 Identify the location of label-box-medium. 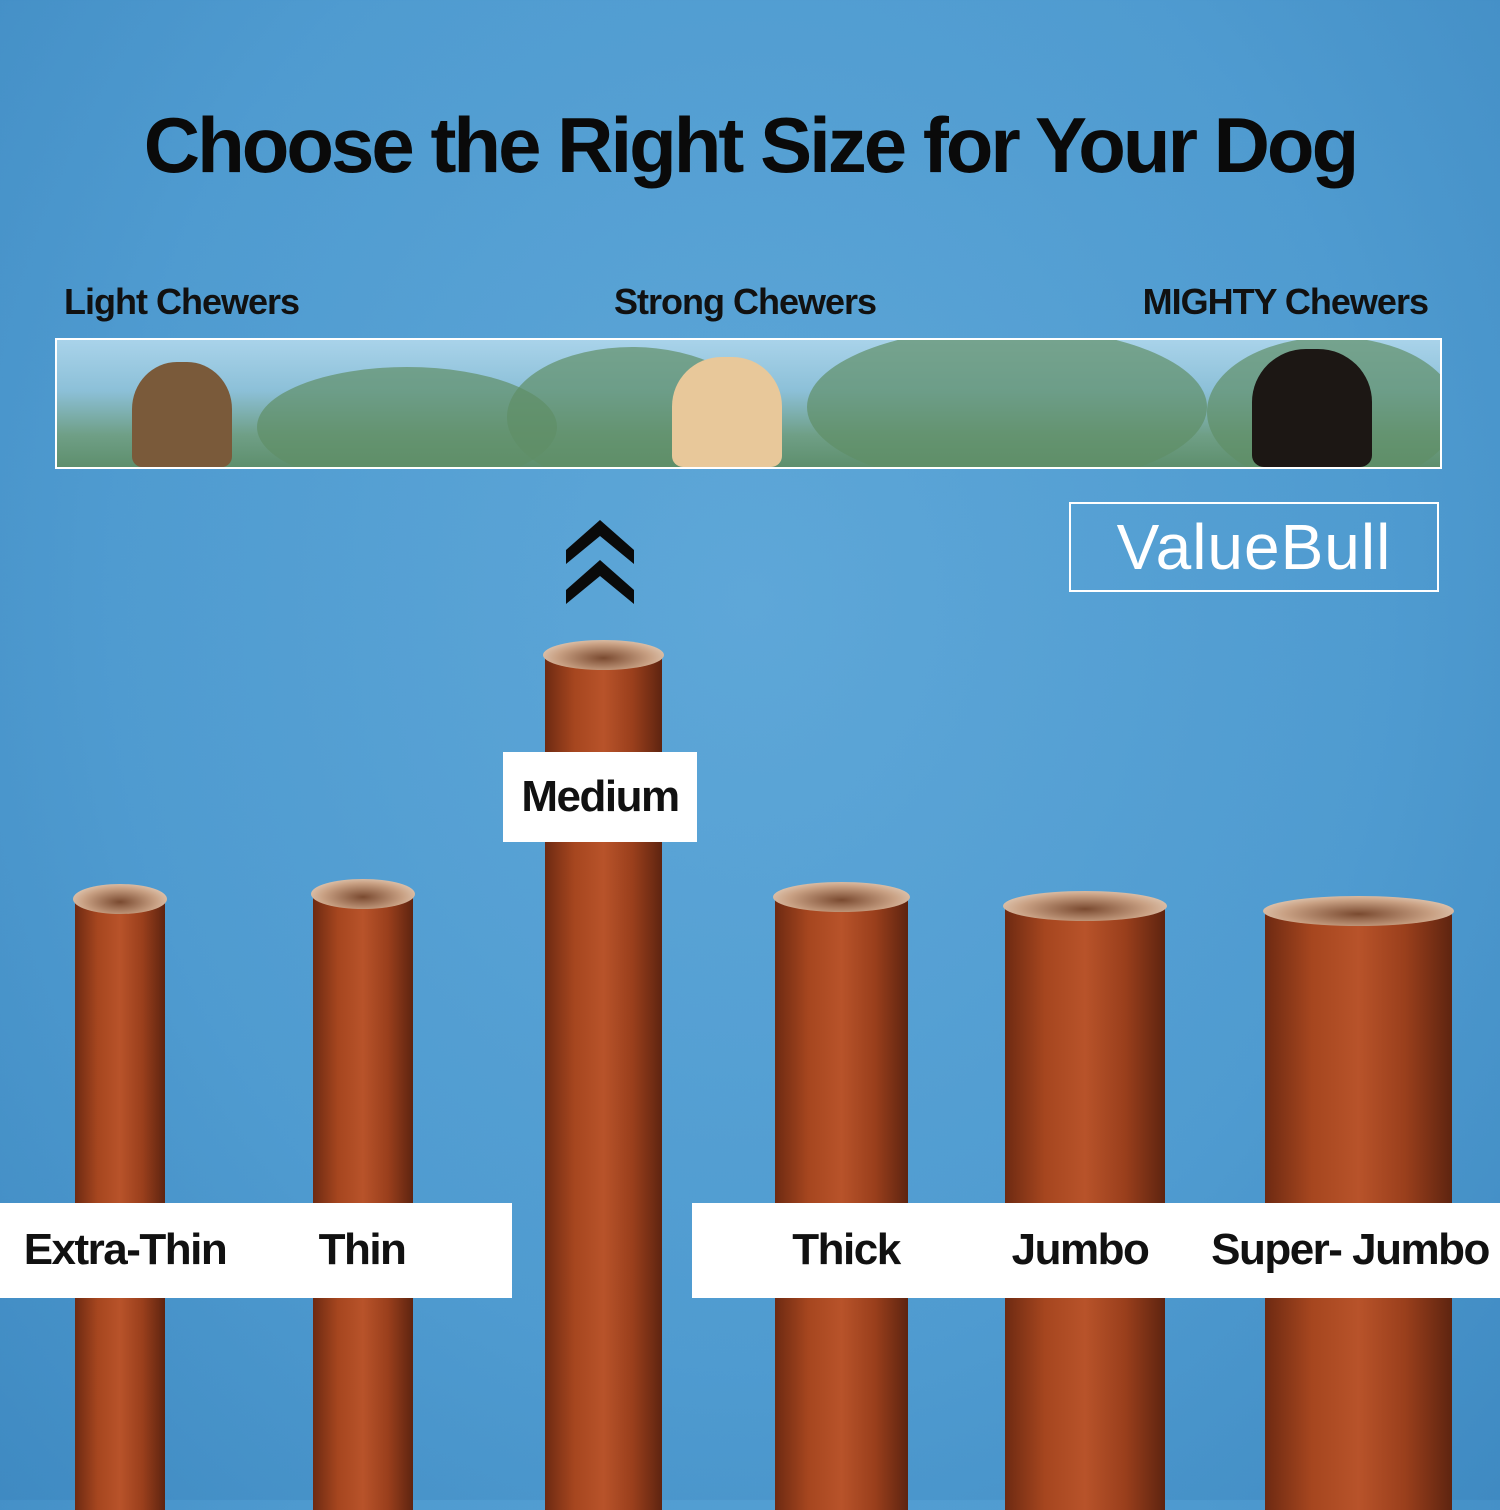
(600, 797).